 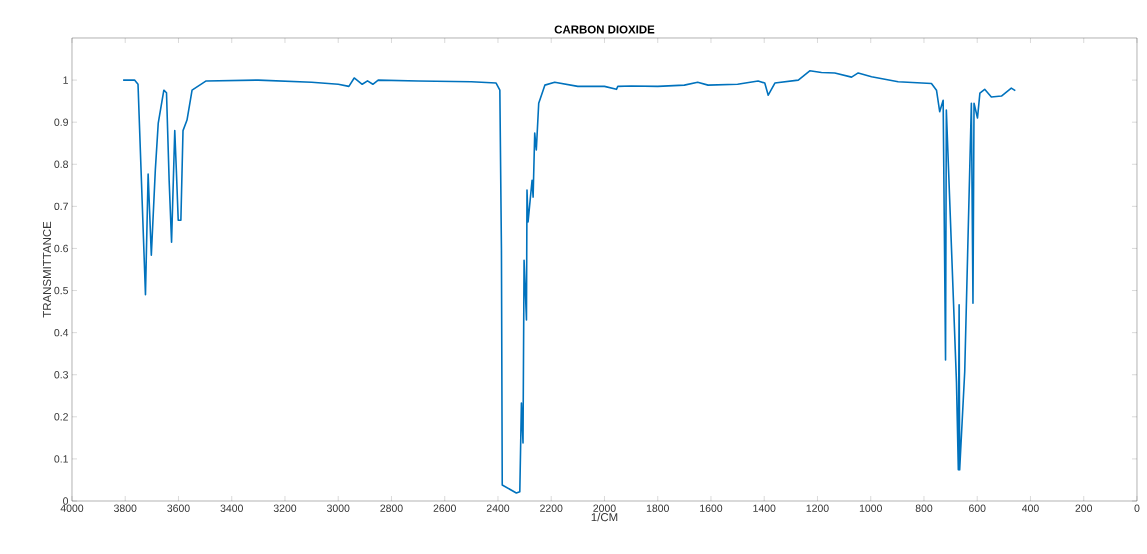 What do you see at coordinates (65, 80) in the screenshot?
I see `y-tick-label: 1` at bounding box center [65, 80].